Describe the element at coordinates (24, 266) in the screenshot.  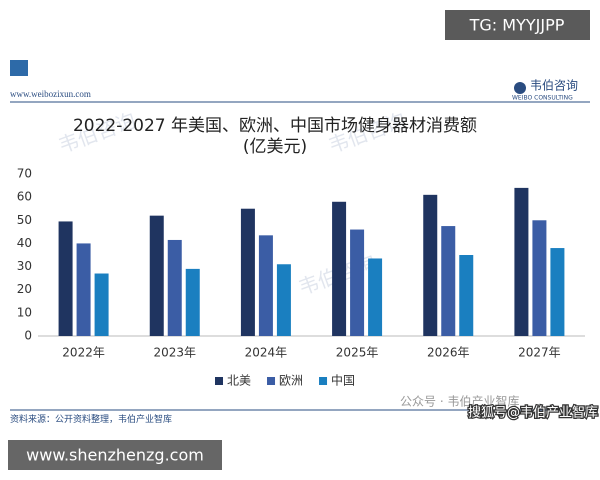
I see `y-tick-label: 30` at that location.